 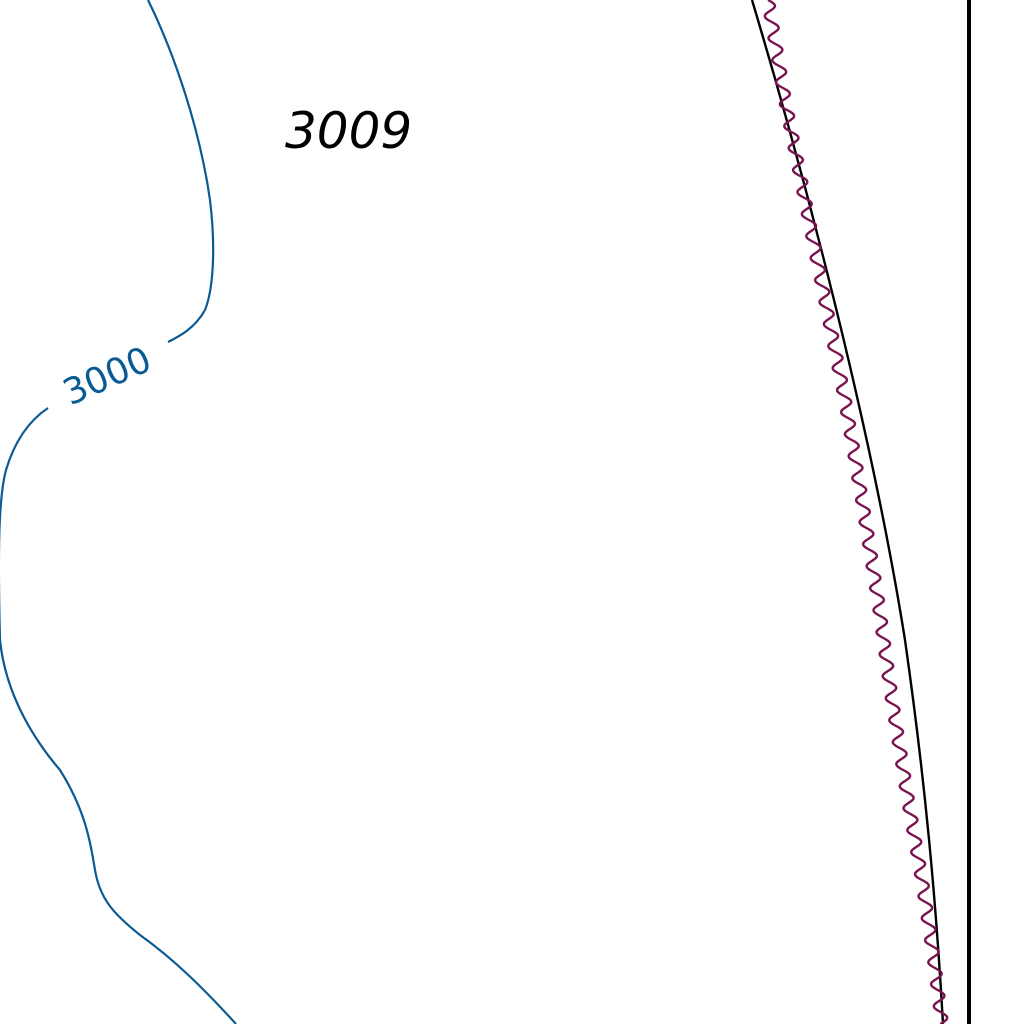 I want to click on spot-height-label: 3009, so click(x=348, y=131).